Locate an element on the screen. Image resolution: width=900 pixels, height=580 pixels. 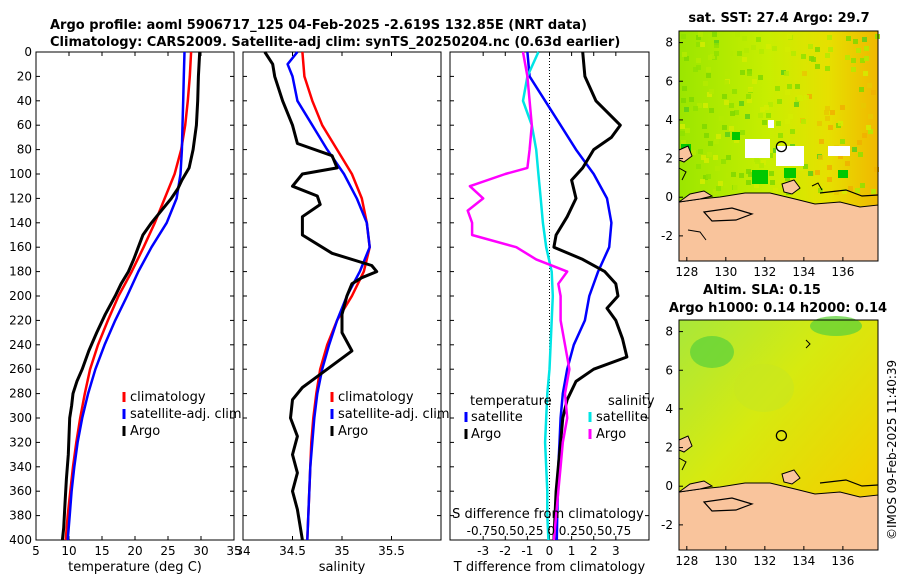
imos-stamp: ©IMOS 09-Feb-2025 11:40:39 is located at coordinates (892, 450).